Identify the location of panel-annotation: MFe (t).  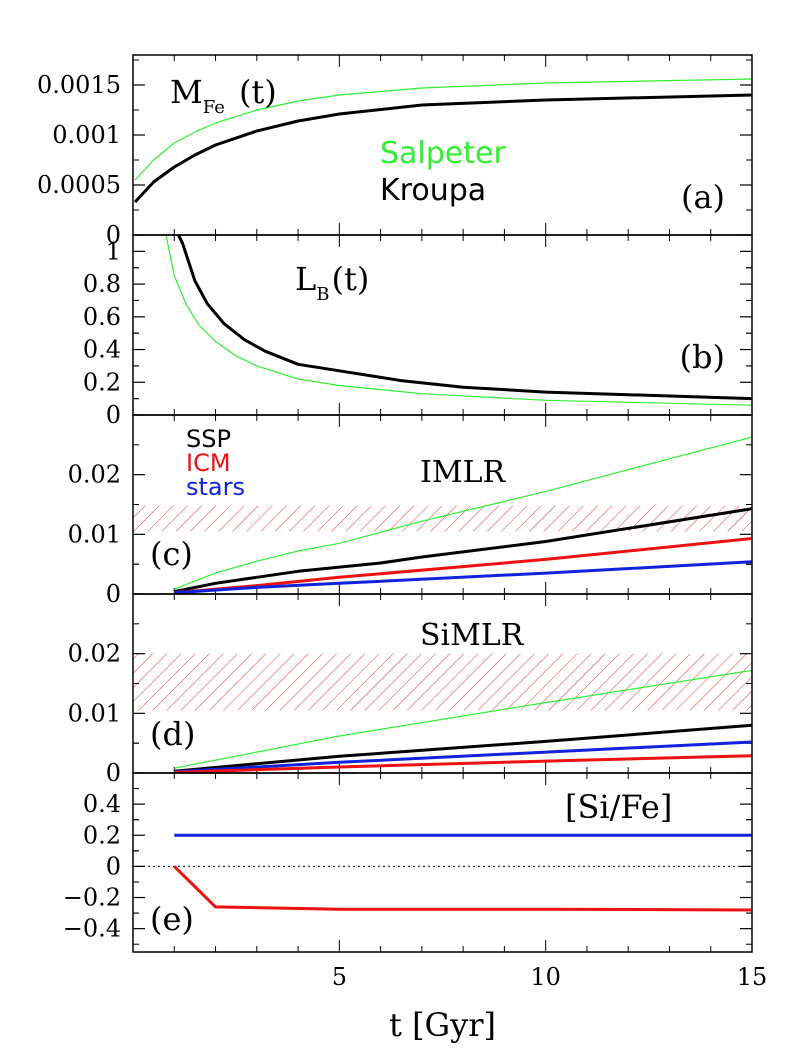
(223, 95).